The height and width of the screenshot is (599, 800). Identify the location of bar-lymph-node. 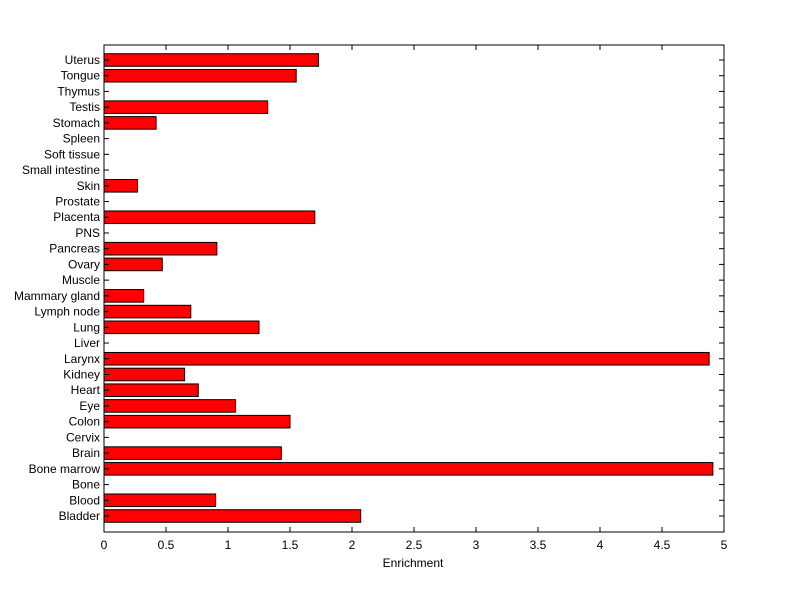
(147, 311).